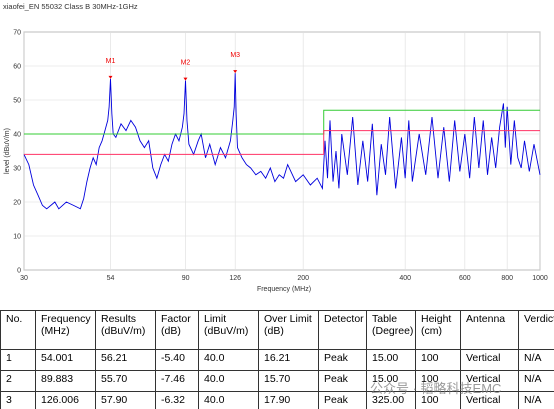 The width and height of the screenshot is (554, 409). Describe the element at coordinates (18, 360) in the screenshot. I see `table-cell: 1` at that location.